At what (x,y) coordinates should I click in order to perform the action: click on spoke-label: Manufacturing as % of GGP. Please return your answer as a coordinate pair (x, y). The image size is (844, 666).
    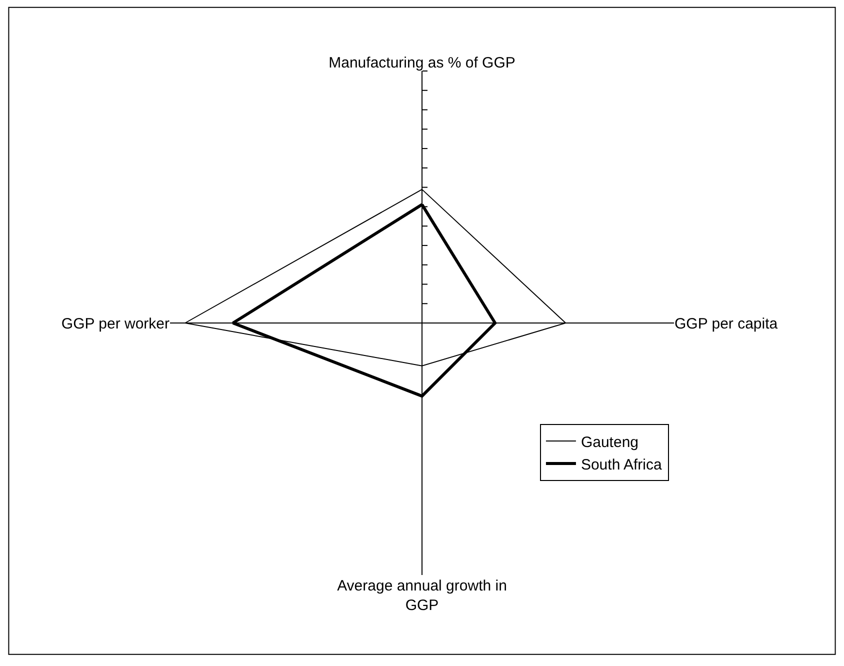
    Looking at the image, I should click on (422, 63).